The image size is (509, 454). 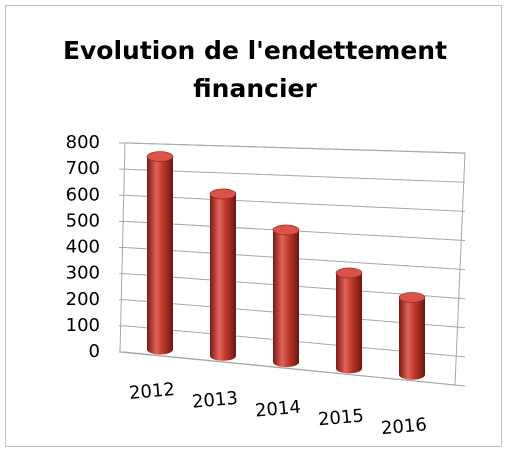 What do you see at coordinates (83, 220) in the screenshot?
I see `y-tick-label: 500` at bounding box center [83, 220].